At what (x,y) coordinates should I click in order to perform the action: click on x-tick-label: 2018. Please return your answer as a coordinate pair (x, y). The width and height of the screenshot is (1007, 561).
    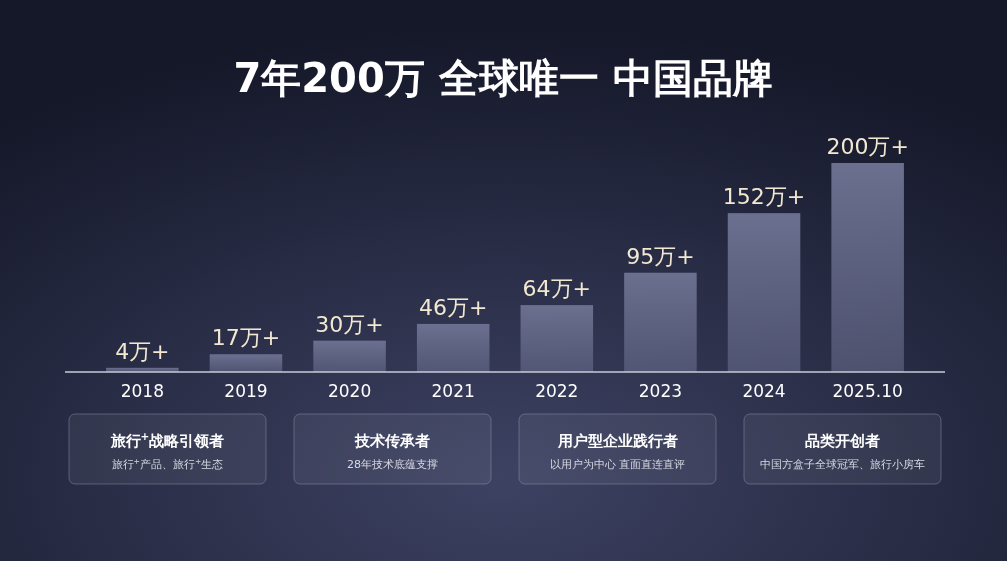
    Looking at the image, I should click on (142, 391).